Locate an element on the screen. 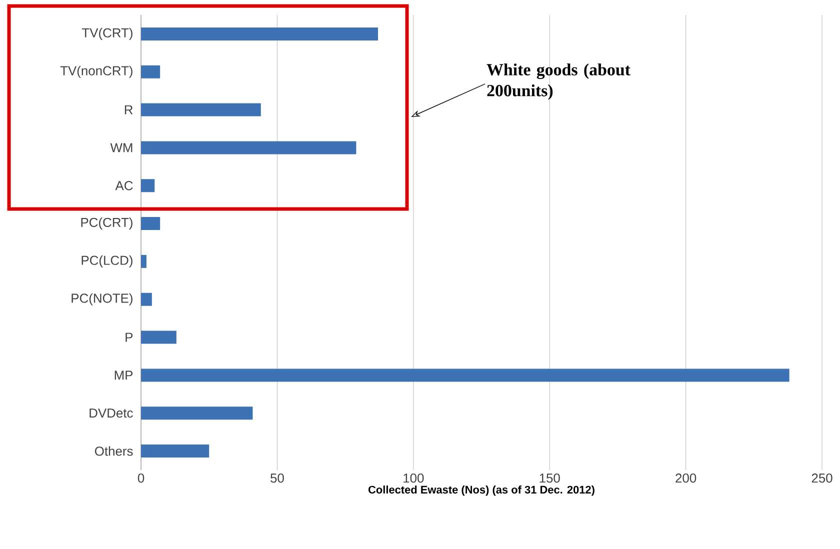 This screenshot has height=549, width=840. y-tick-label: MP is located at coordinates (123, 375).